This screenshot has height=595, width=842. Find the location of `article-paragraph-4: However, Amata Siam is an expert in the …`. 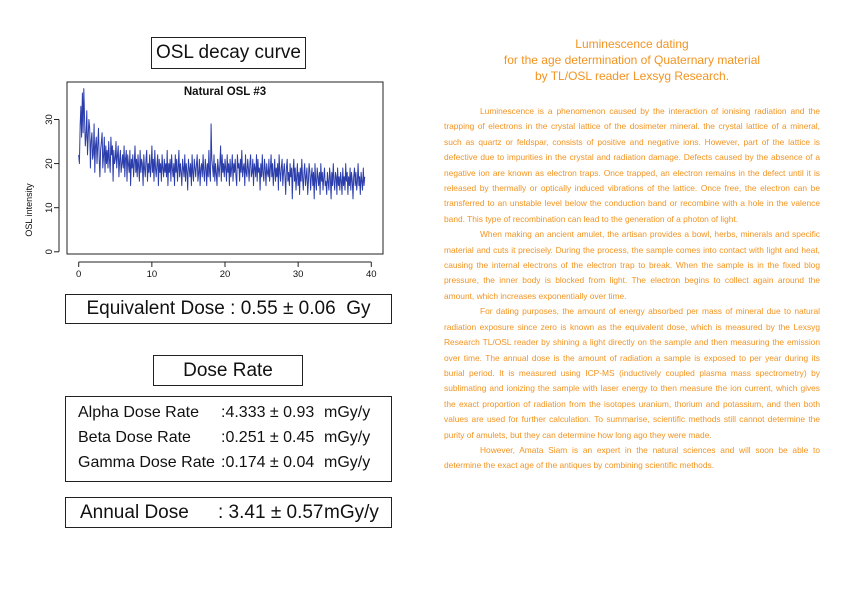

article-paragraph-4: However, Amata Siam is an expert in the … is located at coordinates (632, 457).